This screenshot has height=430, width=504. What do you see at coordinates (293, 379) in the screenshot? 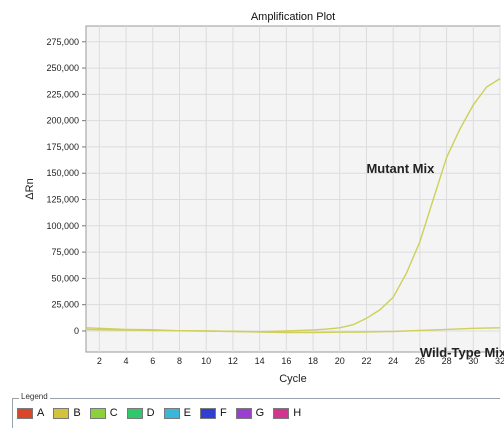
I see `x-axis-title: Cycle` at bounding box center [293, 379].